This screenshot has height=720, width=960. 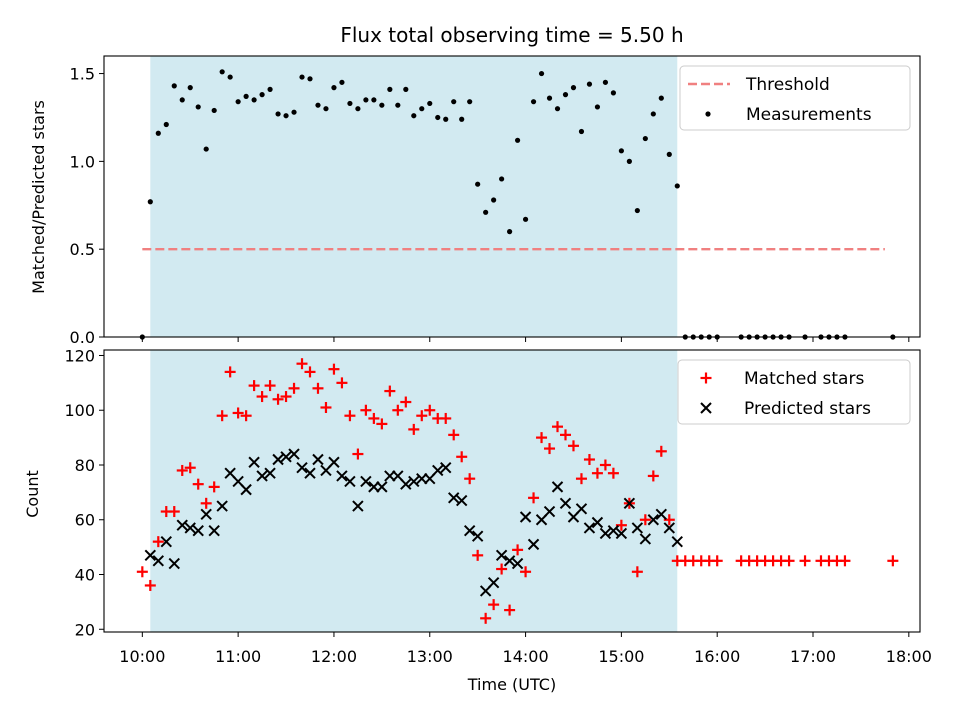 What do you see at coordinates (430, 656) in the screenshot?
I see `x-tick-label: 13:00` at bounding box center [430, 656].